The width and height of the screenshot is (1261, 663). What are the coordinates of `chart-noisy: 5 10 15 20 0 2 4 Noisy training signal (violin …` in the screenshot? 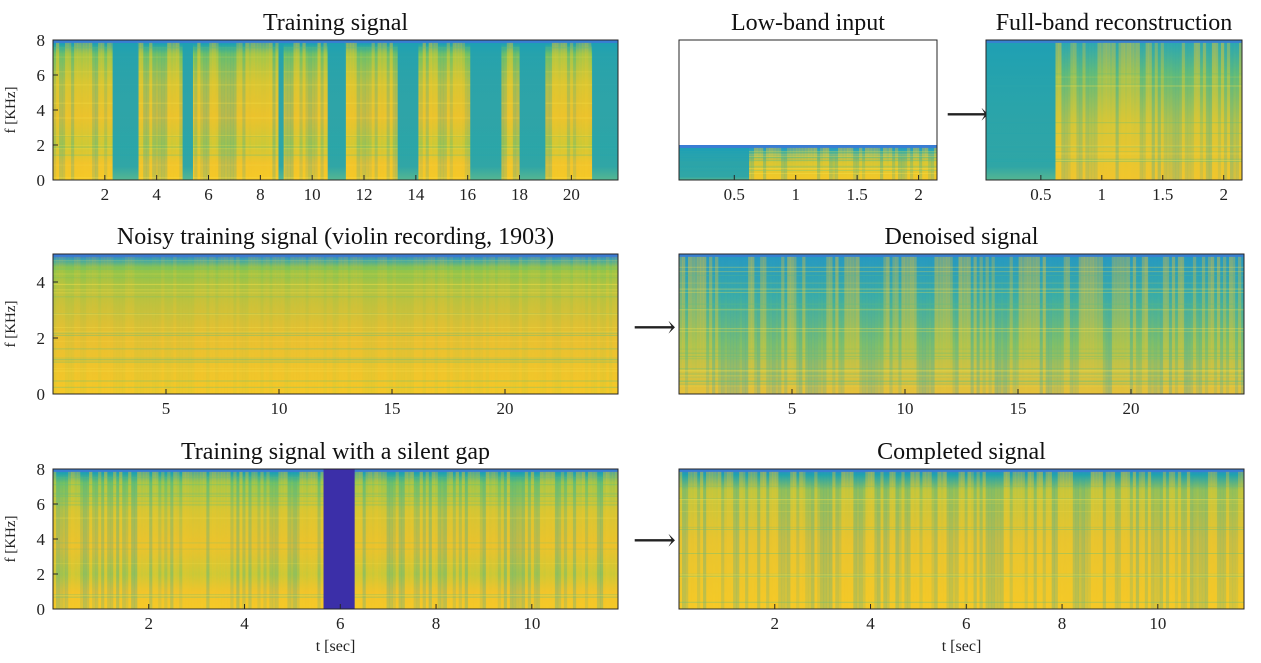 It's located at (311, 321).